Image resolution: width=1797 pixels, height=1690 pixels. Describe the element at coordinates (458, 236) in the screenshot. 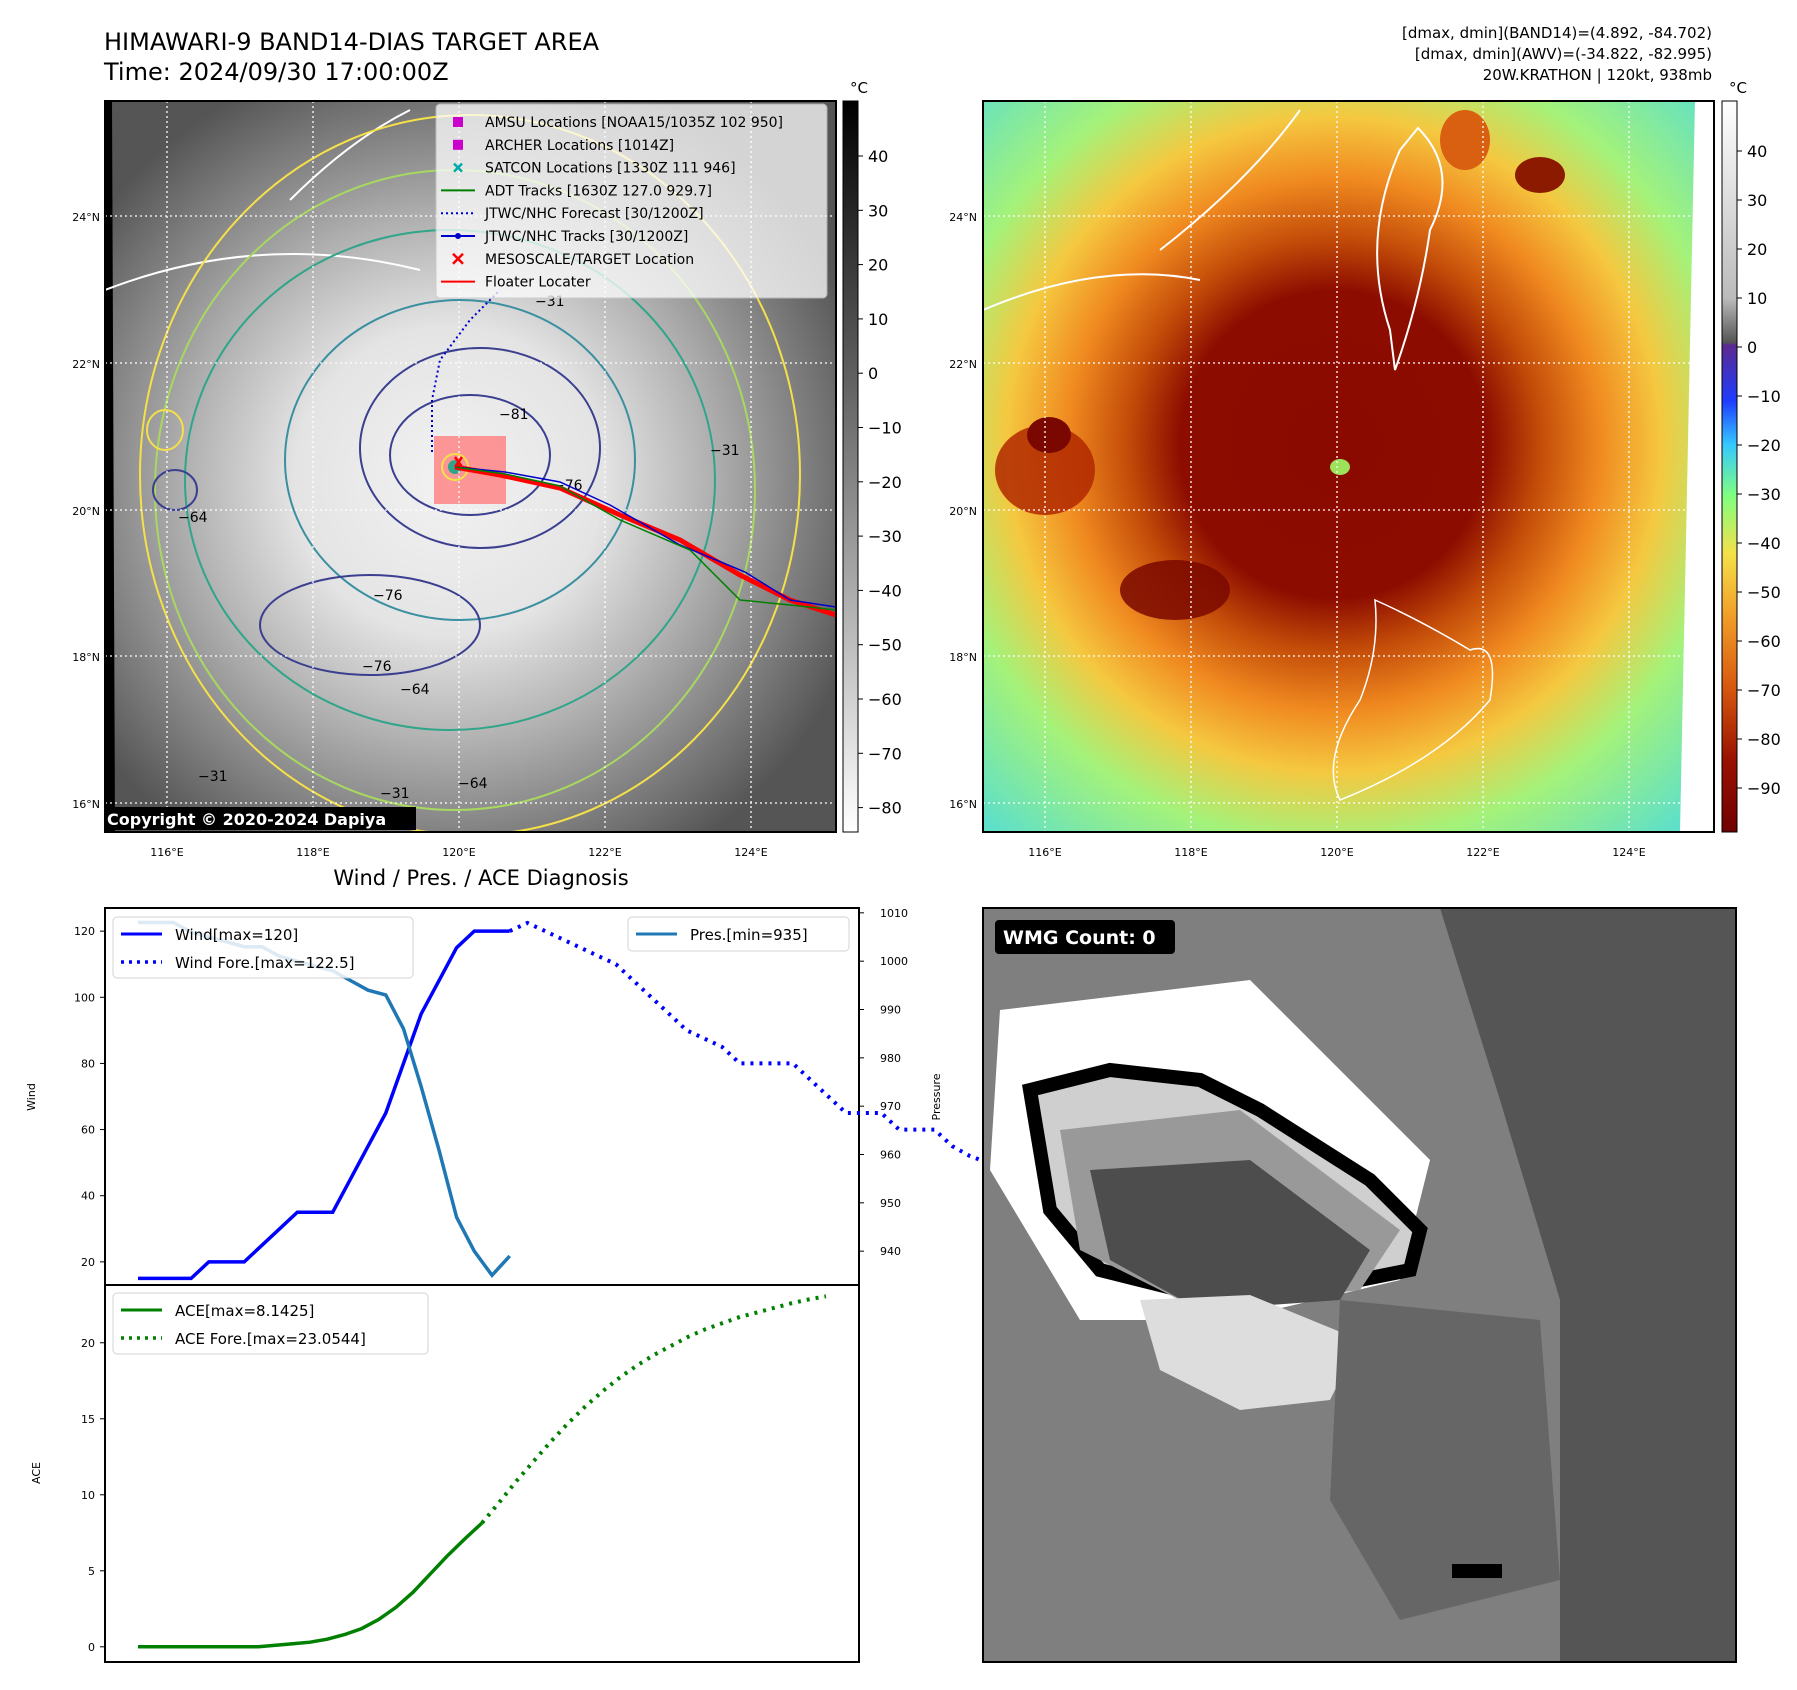

I see `legend-marker-dot` at that location.